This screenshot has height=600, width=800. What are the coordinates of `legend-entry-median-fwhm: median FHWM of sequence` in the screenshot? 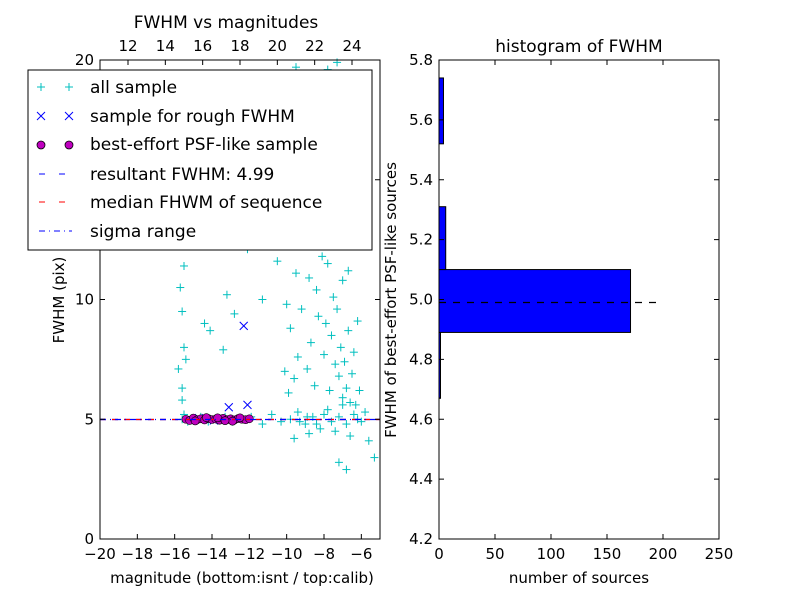 It's located at (180, 203).